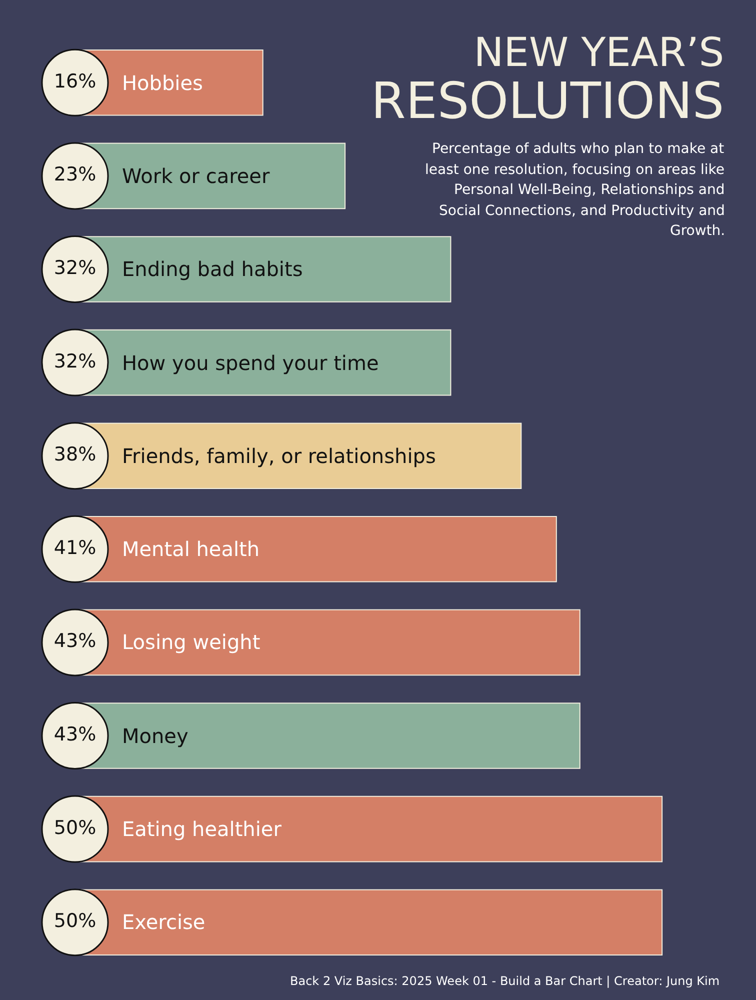  Describe the element at coordinates (279, 456) in the screenshot. I see `y-tick-label: Friends, family, or relationships` at that location.